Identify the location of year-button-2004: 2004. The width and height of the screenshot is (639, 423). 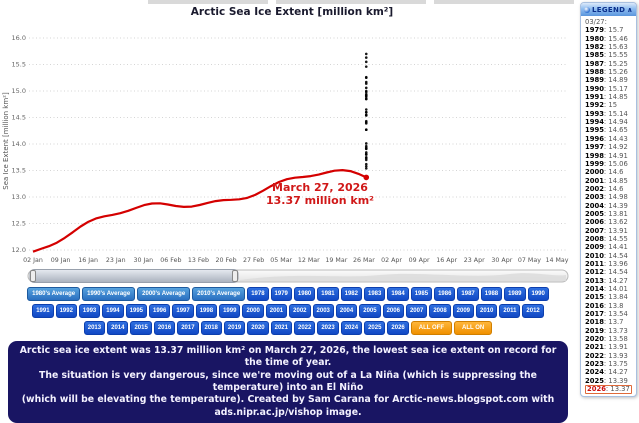
(346, 311).